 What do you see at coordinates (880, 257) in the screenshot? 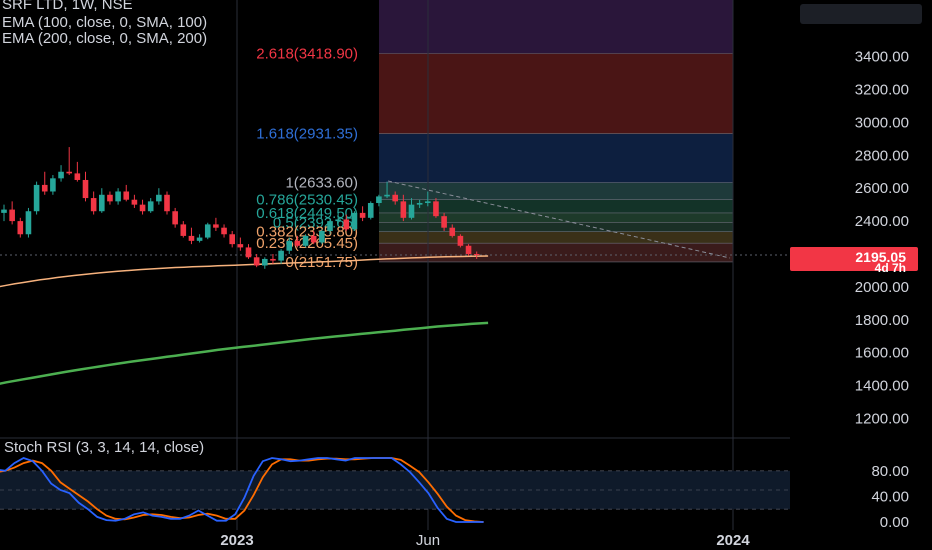
I see `last-price-value: 2195.05` at bounding box center [880, 257].